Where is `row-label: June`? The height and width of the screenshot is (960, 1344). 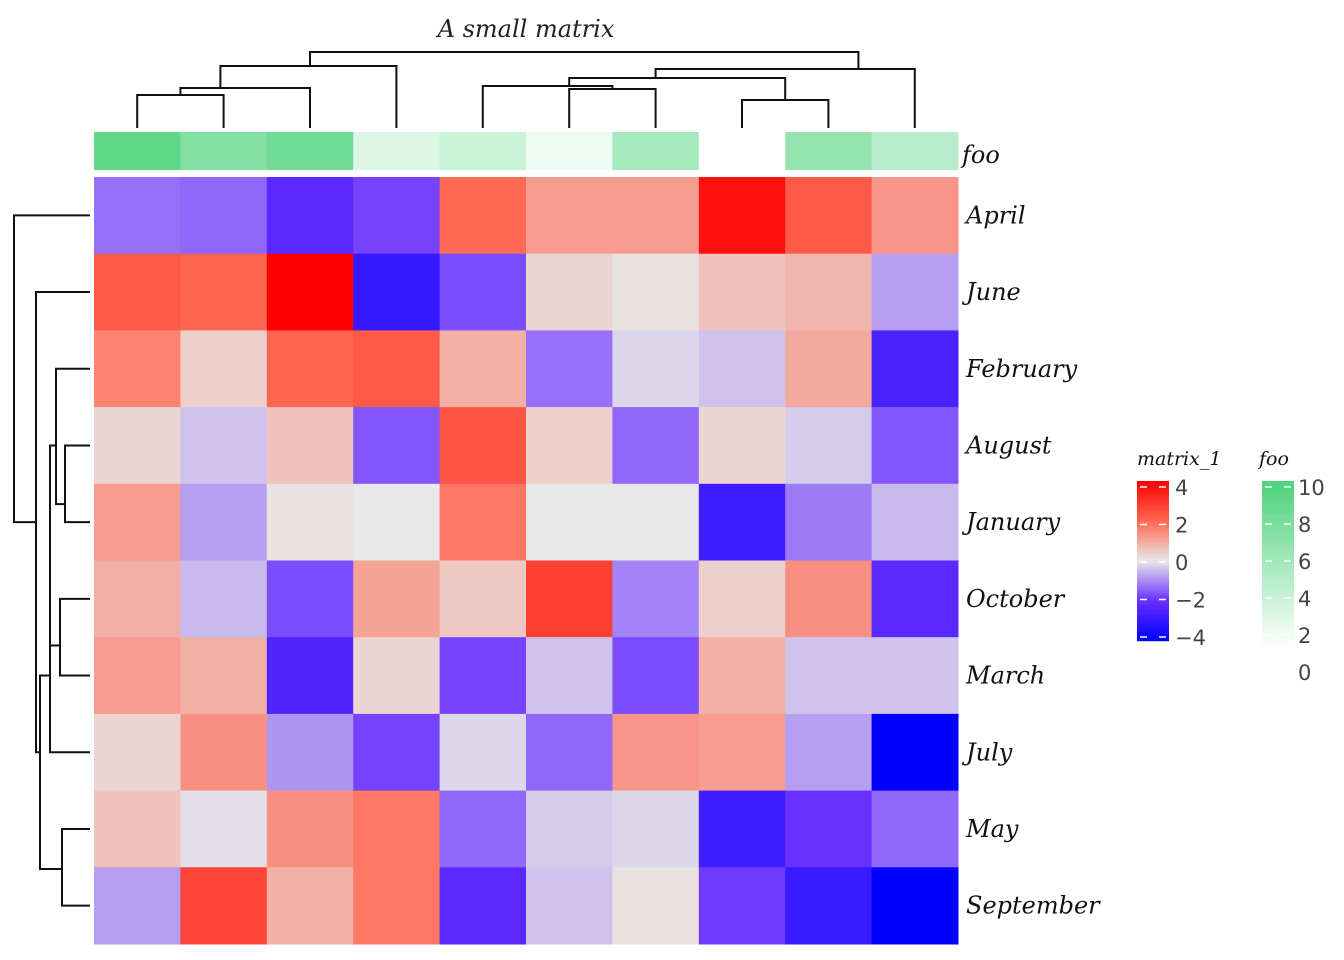
row-label: June is located at coordinates (991, 292).